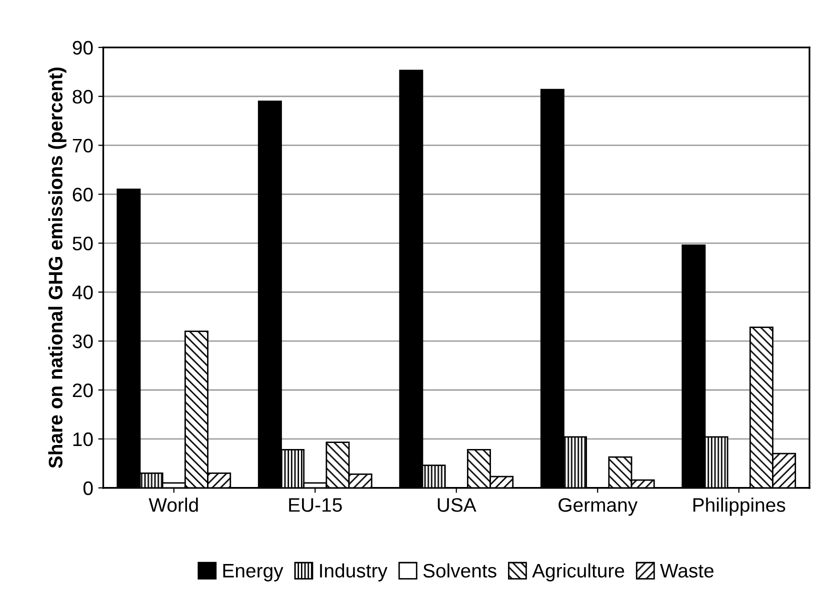 The width and height of the screenshot is (826, 616). Describe the element at coordinates (82, 243) in the screenshot. I see `y-tick-label: 50` at that location.